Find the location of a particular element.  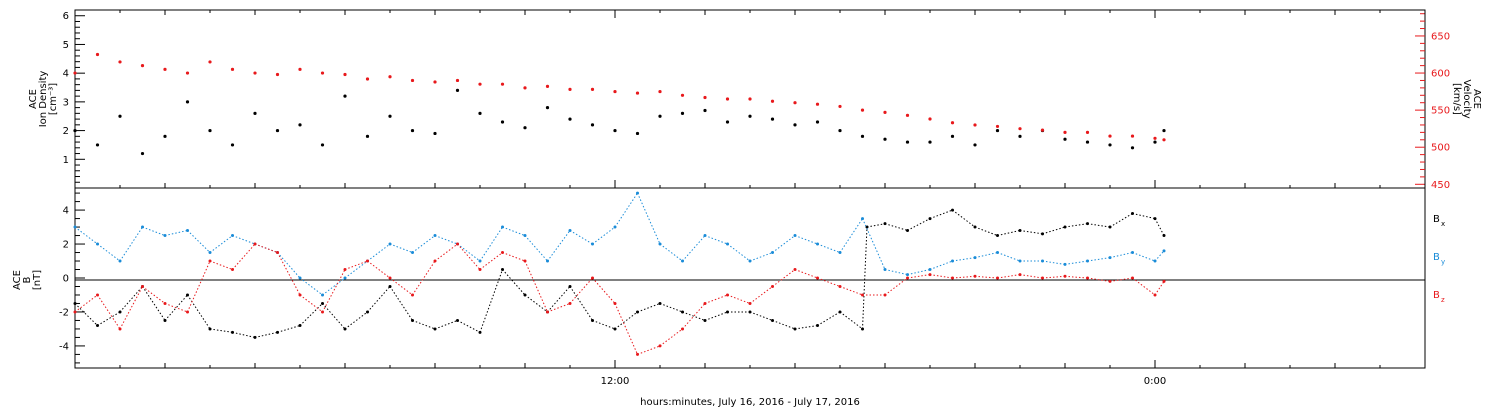

b-tick-label: -2 is located at coordinates (64, 312).